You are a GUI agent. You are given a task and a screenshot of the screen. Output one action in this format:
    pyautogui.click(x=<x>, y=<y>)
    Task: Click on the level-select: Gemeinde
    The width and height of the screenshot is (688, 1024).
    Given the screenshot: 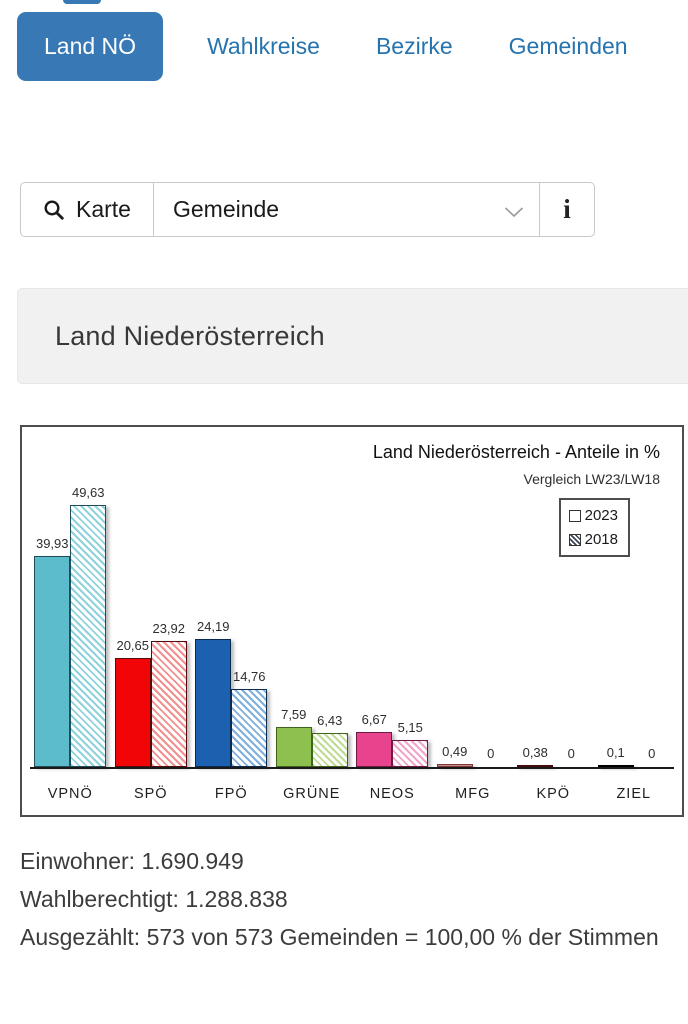 What is the action you would take?
    pyautogui.click(x=345, y=209)
    